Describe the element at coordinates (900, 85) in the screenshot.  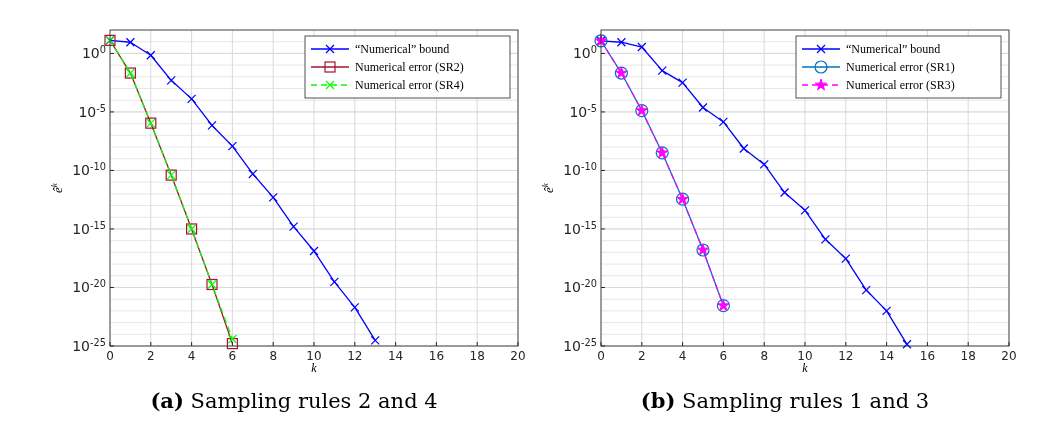
I see `legend-label: Numerical error (SR3)` at that location.